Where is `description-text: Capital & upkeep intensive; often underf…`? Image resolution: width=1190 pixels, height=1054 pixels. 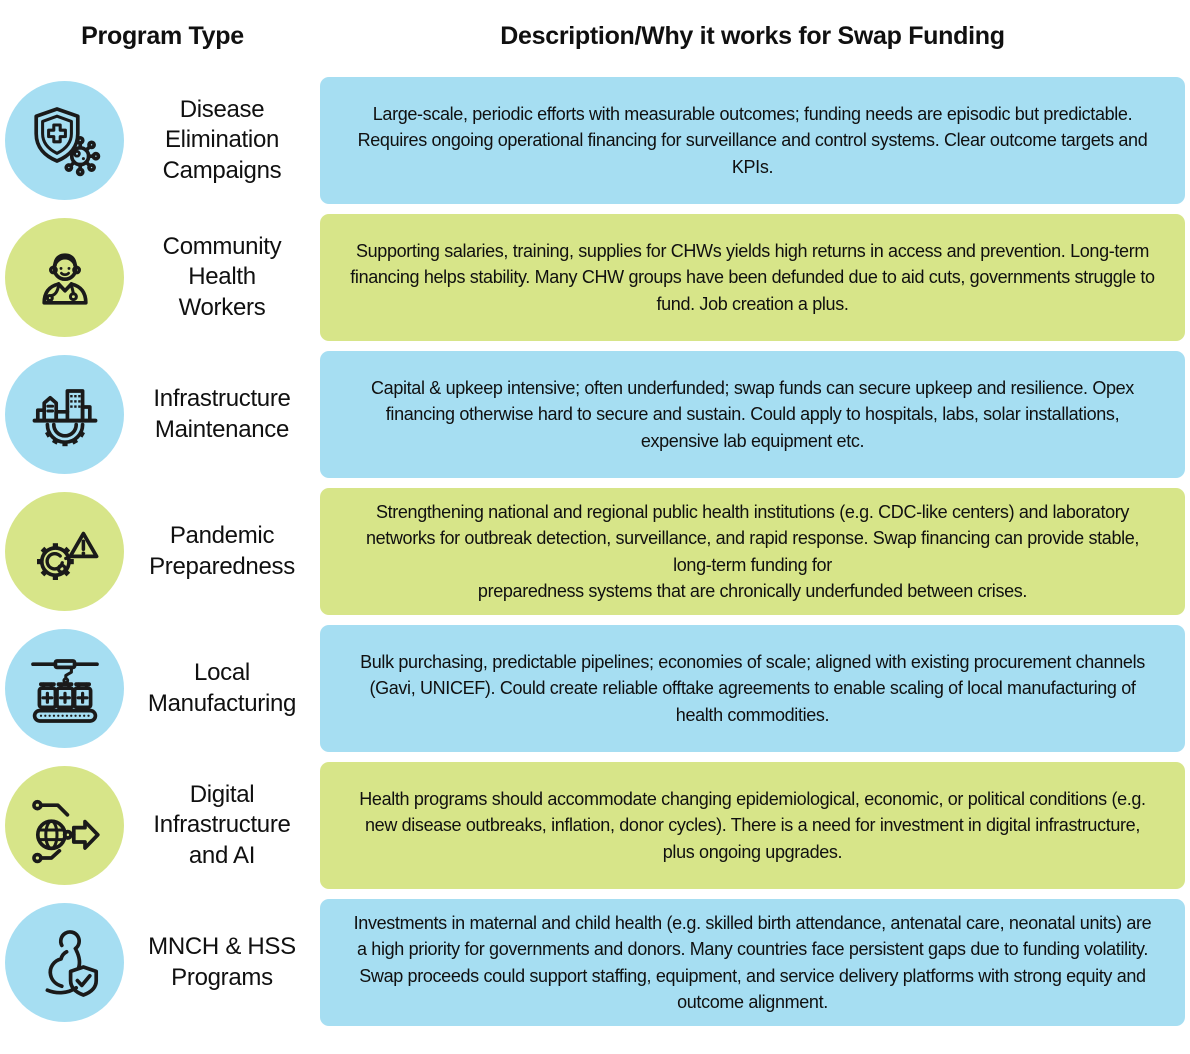
description-text: Capital & upkeep intensive; often underf… is located at coordinates (752, 414).